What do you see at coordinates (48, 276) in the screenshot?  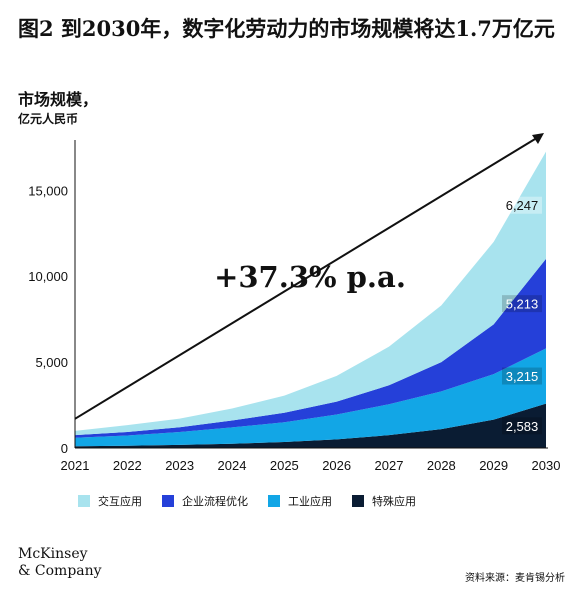 I see `y-tick-label: 10,000` at bounding box center [48, 276].